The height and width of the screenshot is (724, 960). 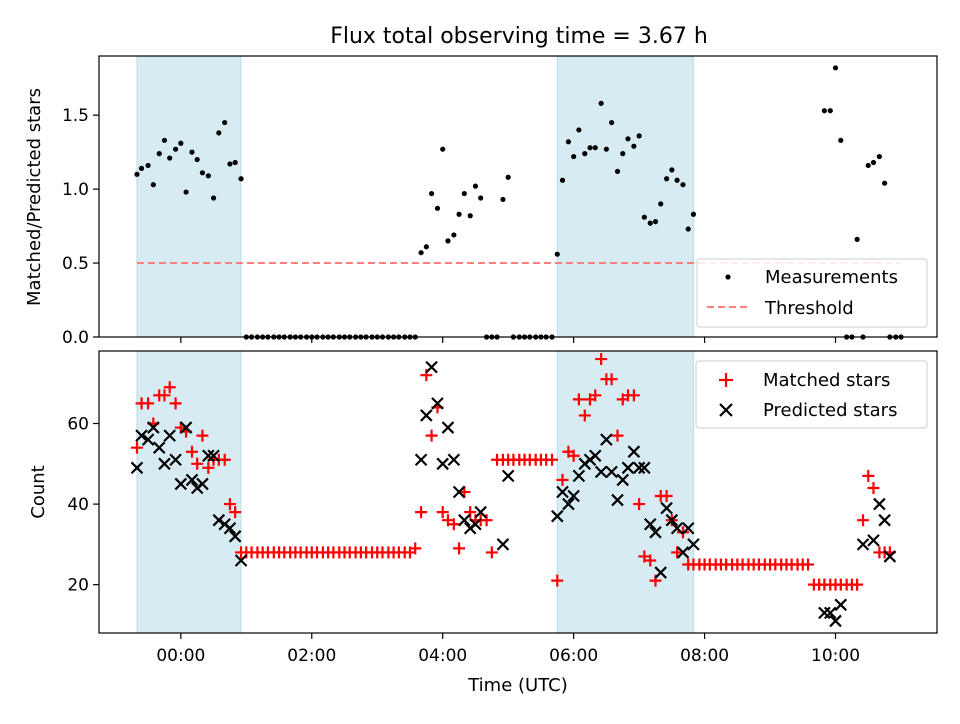 I want to click on legend-label-measurements: Measurements, so click(x=831, y=277).